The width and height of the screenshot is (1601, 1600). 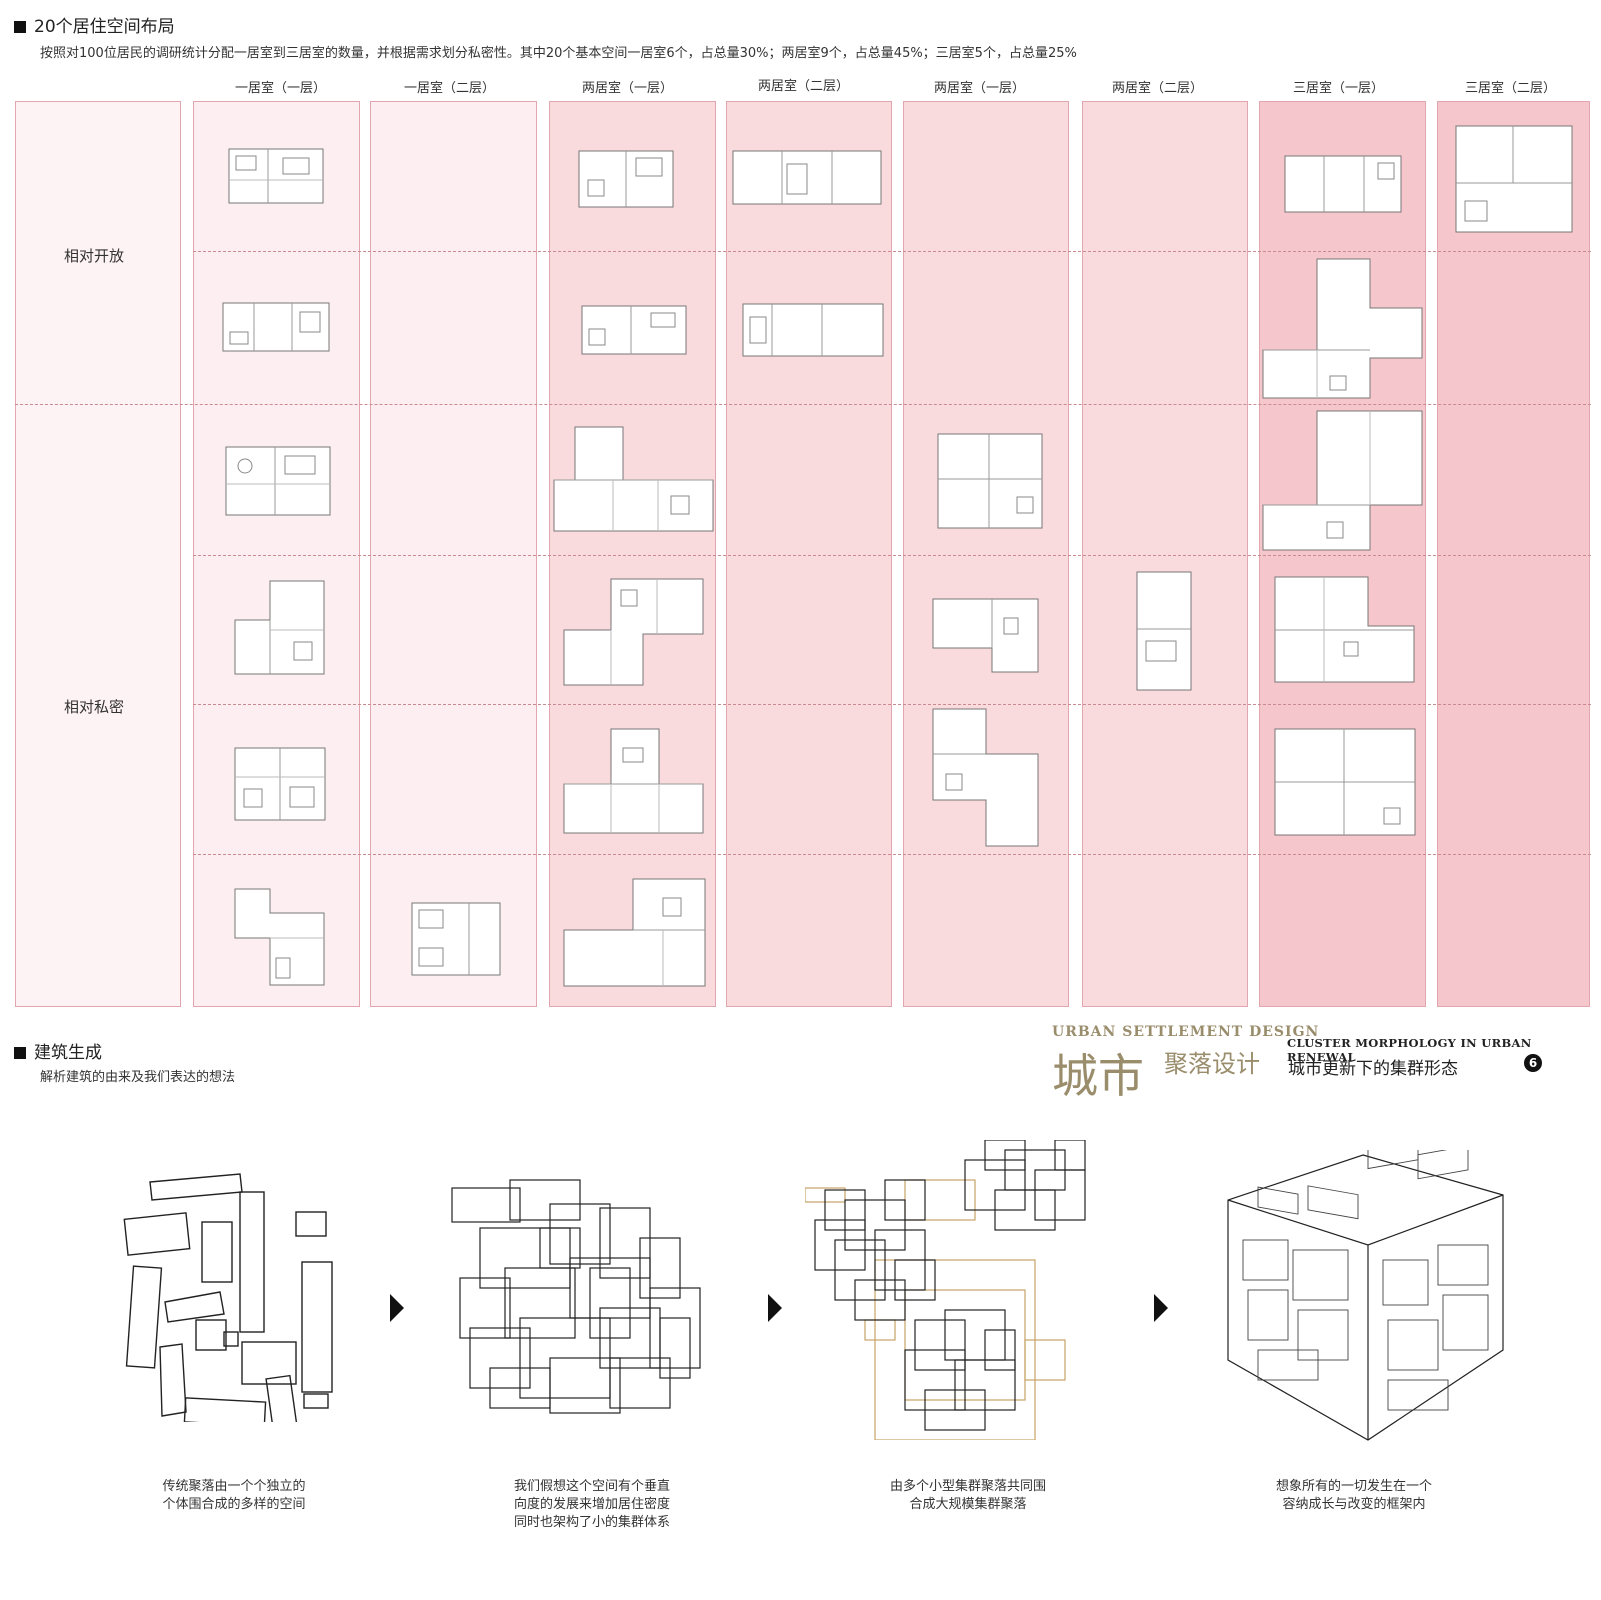 I want to click on row-label-open: 相对开放, so click(x=94, y=256).